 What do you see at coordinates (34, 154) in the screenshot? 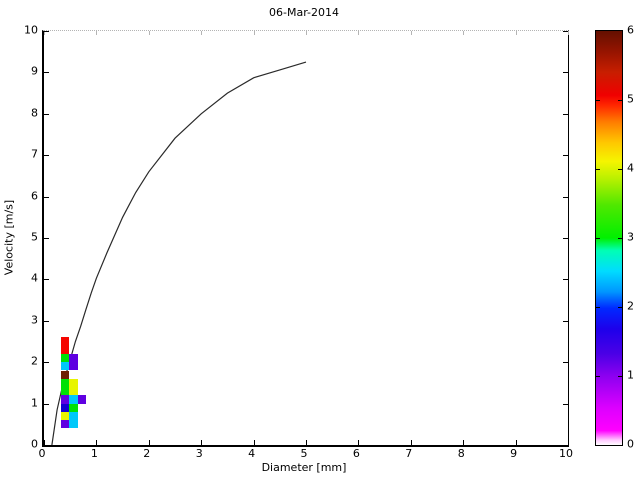
I see `y-tick-label: 7` at bounding box center [34, 154].